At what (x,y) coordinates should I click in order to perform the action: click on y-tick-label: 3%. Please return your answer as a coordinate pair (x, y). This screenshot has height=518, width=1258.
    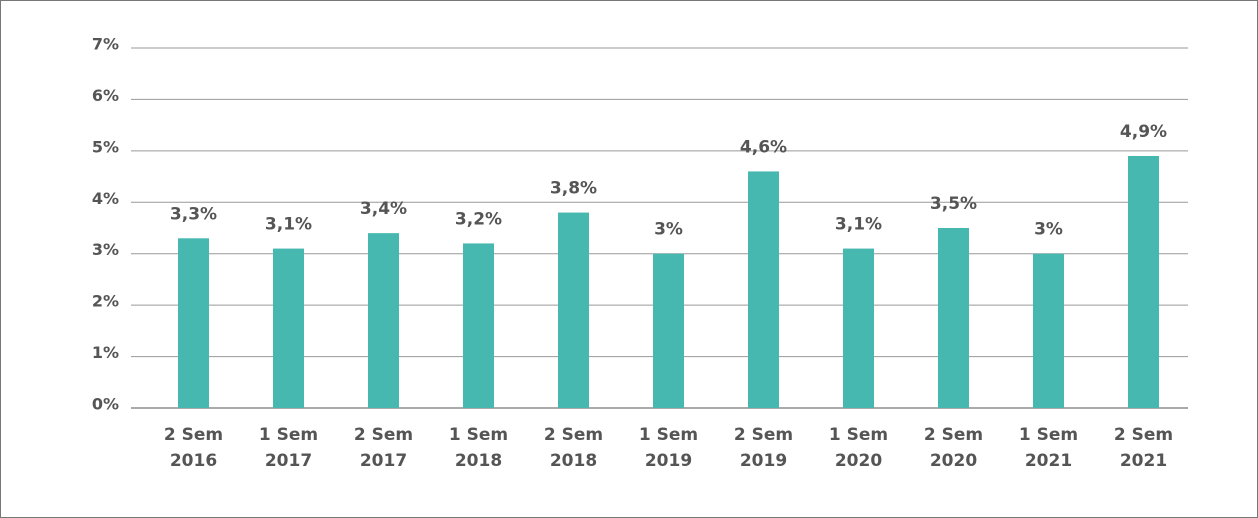
    Looking at the image, I should click on (105, 249).